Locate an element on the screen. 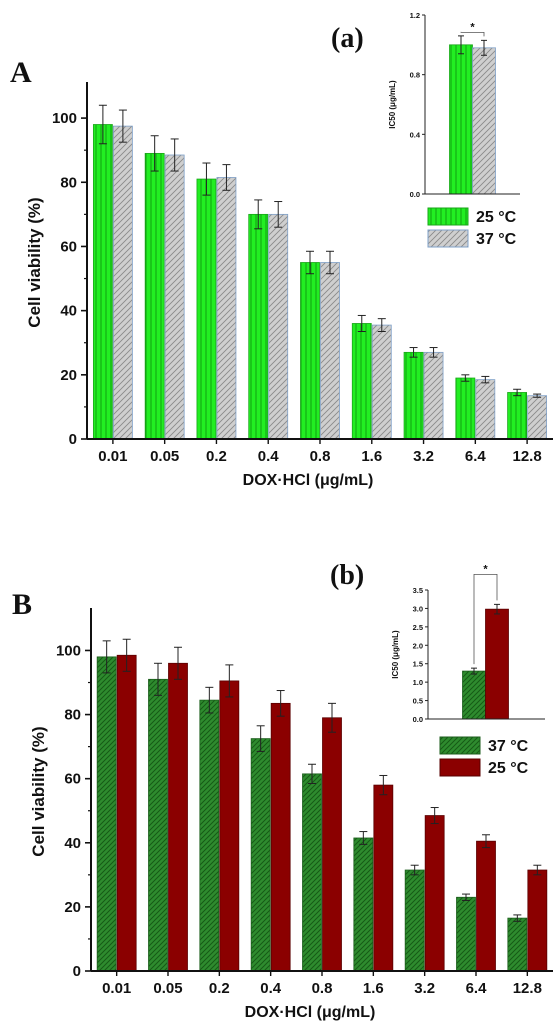  y-tick-label: 40 is located at coordinates (68, 311).